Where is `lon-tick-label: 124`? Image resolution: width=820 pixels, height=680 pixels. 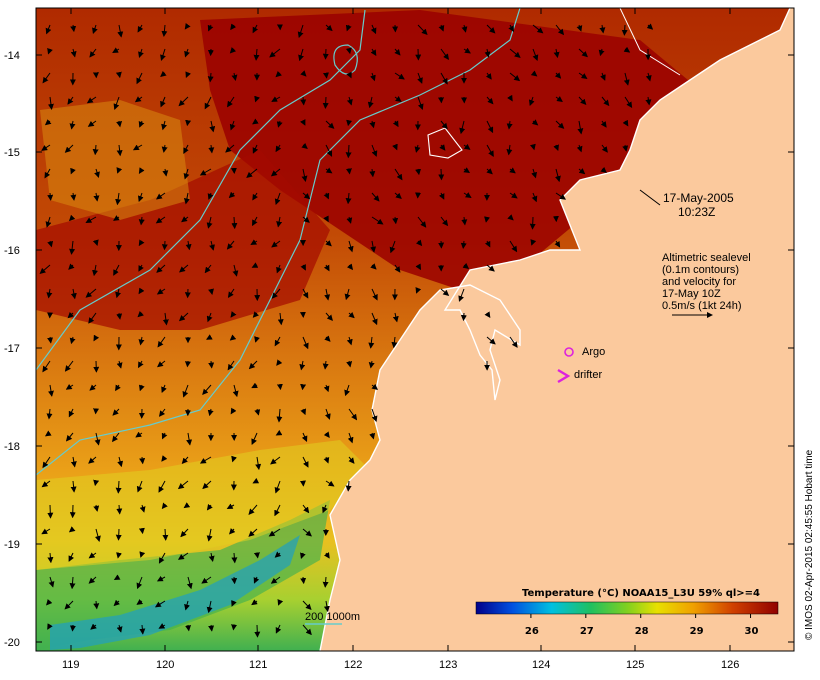 lon-tick-label: 124 is located at coordinates (541, 665).